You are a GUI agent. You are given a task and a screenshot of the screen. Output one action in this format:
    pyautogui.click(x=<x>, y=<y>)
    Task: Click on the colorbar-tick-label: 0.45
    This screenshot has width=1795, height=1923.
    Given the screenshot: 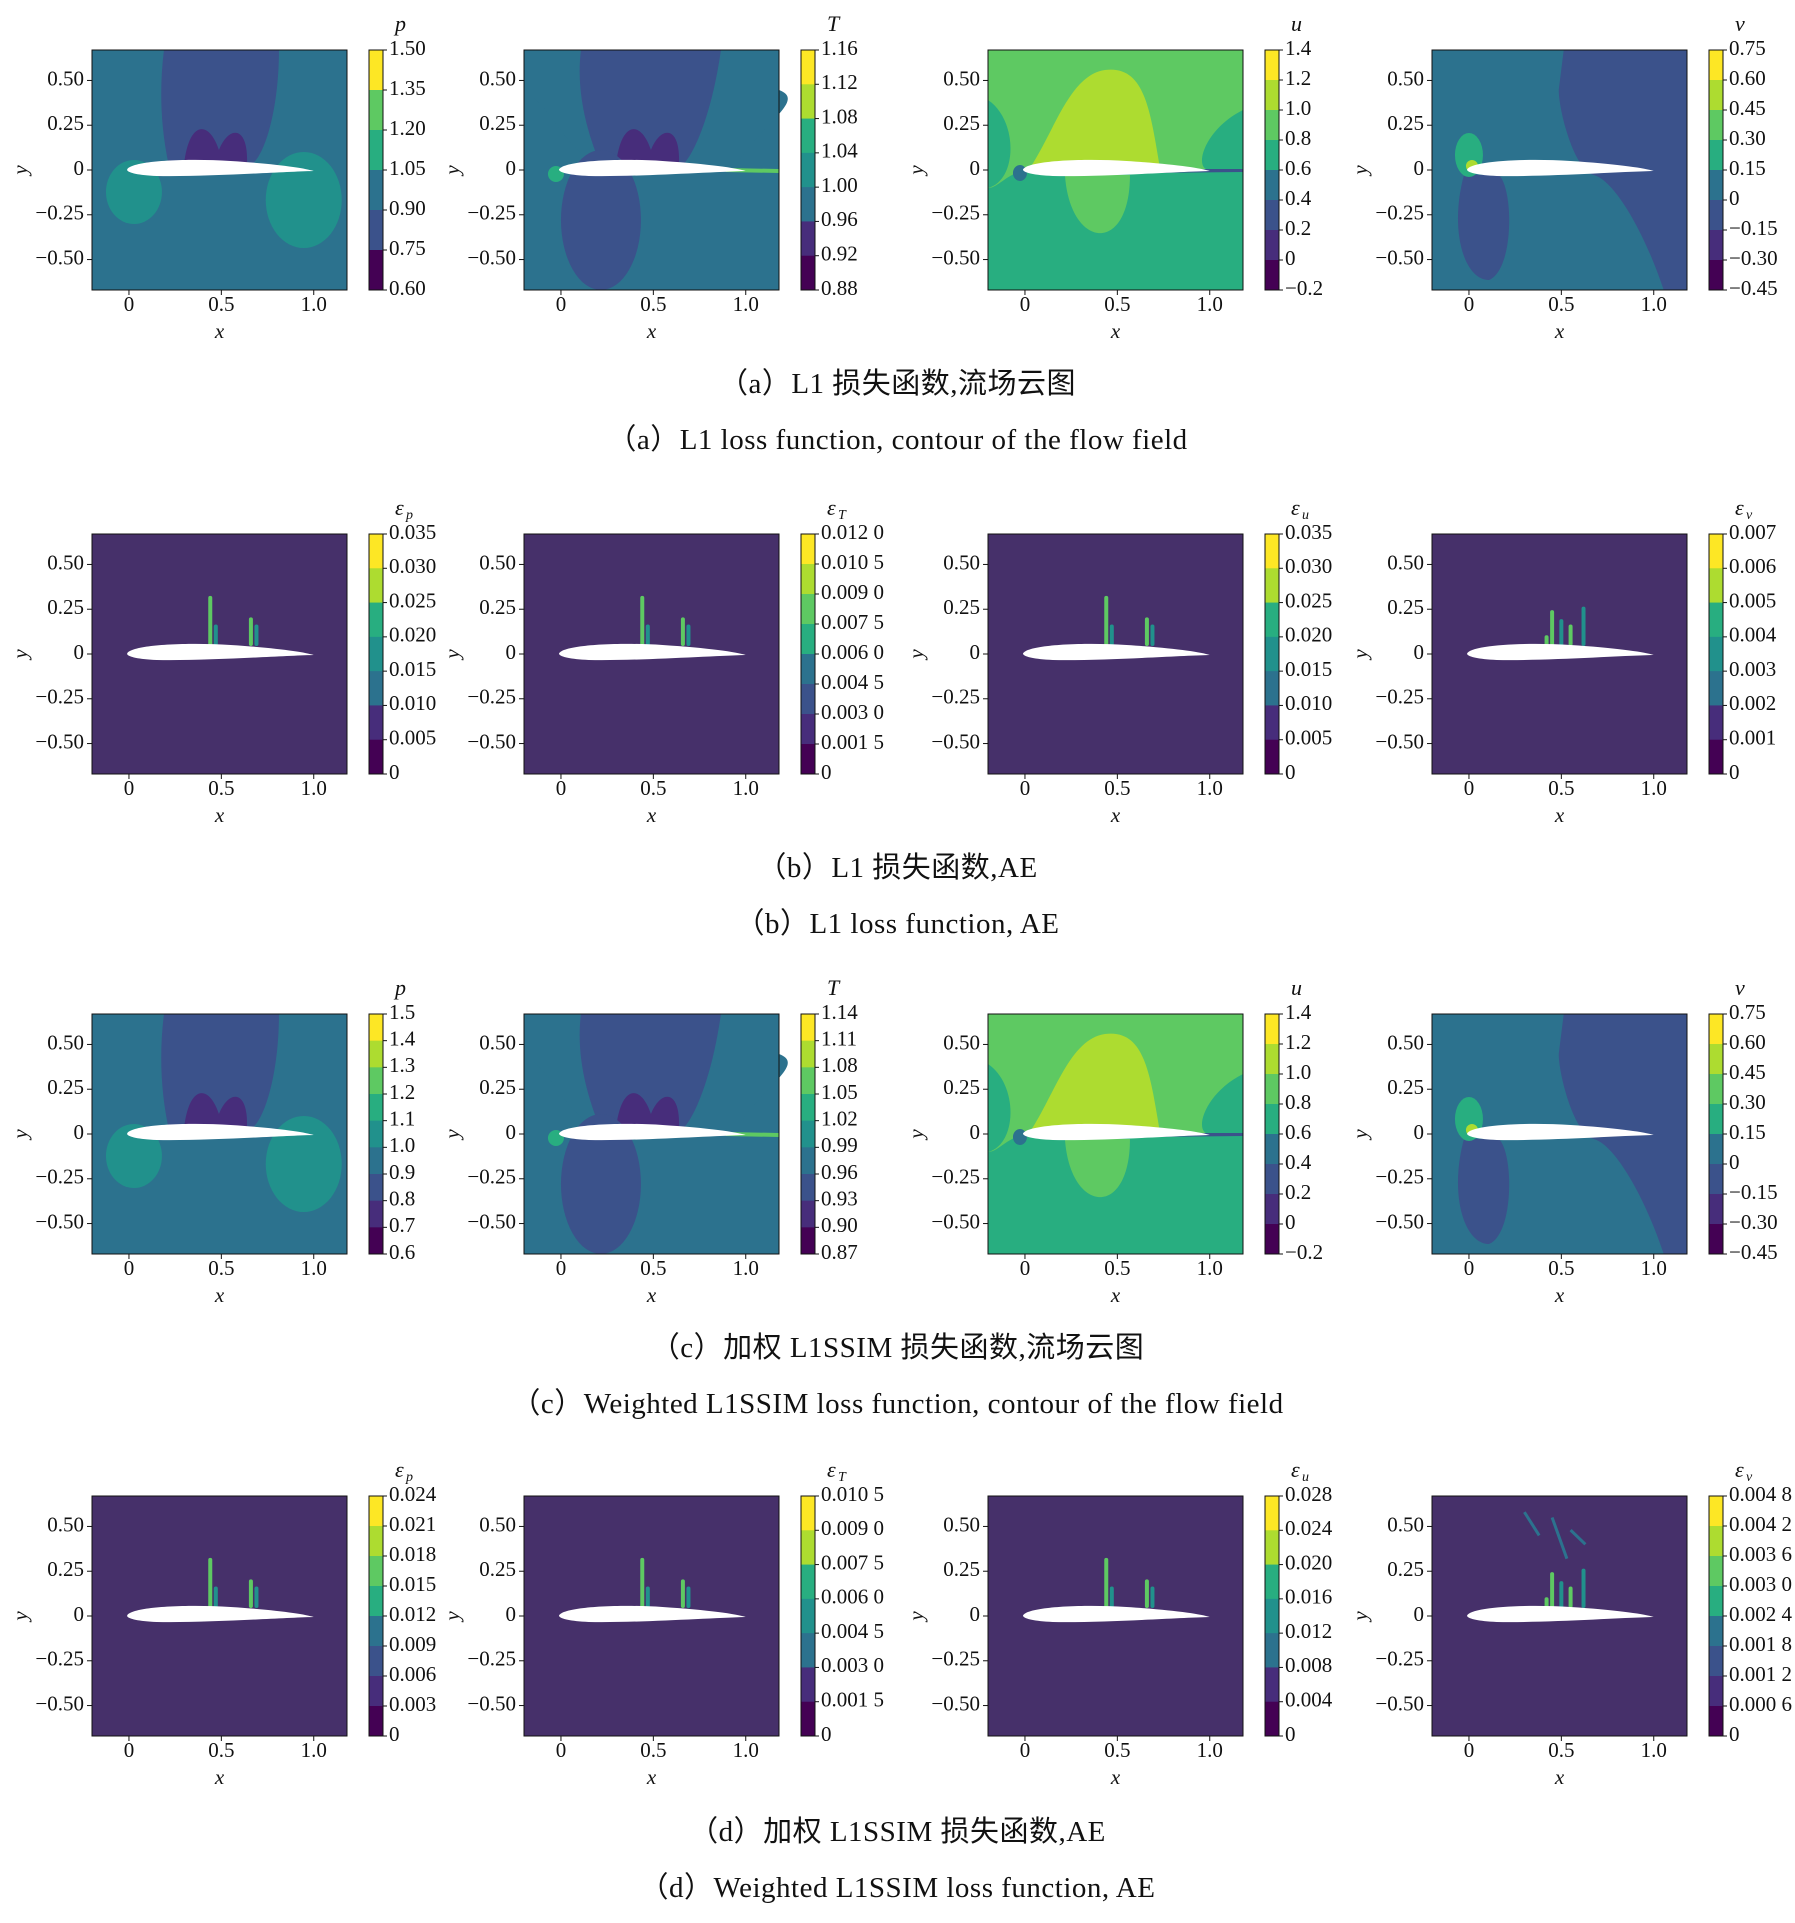 What is the action you would take?
    pyautogui.click(x=1747, y=1072)
    